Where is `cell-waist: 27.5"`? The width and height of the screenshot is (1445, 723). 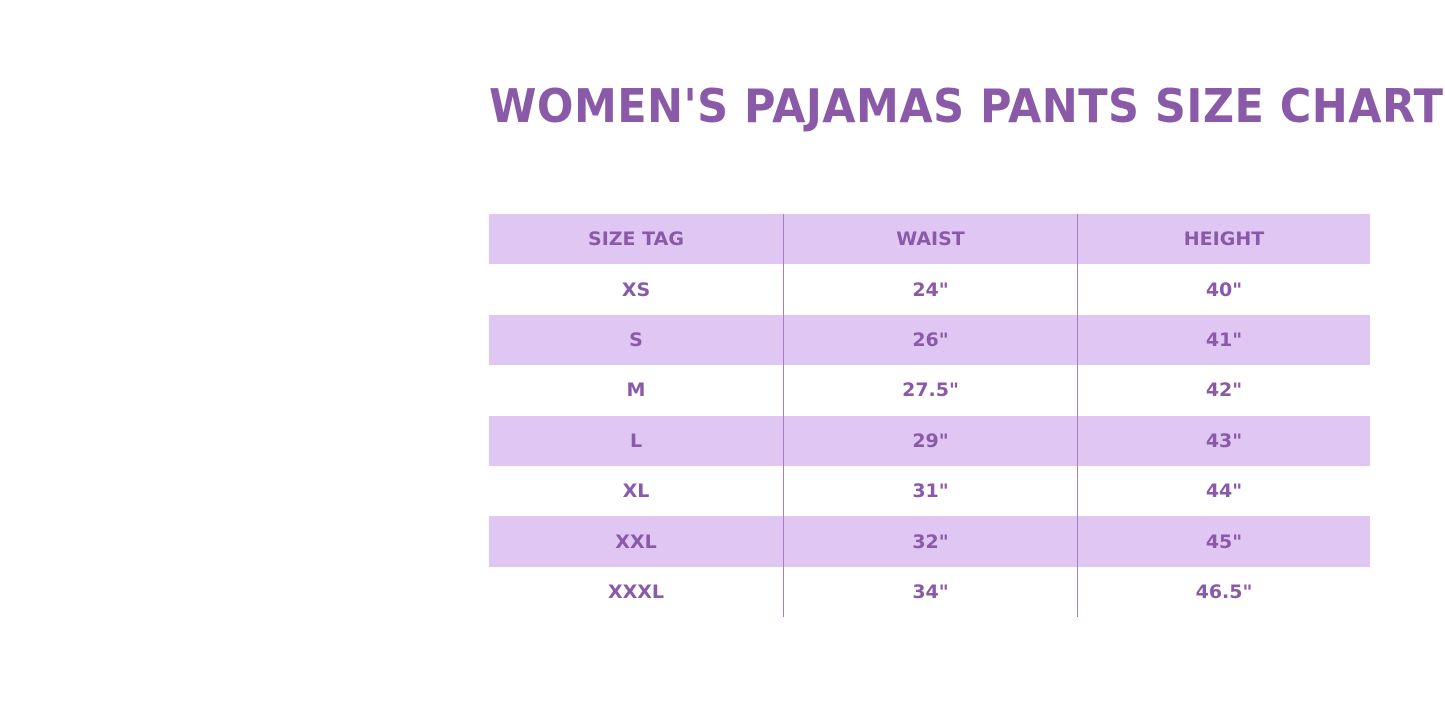 cell-waist: 27.5" is located at coordinates (930, 390).